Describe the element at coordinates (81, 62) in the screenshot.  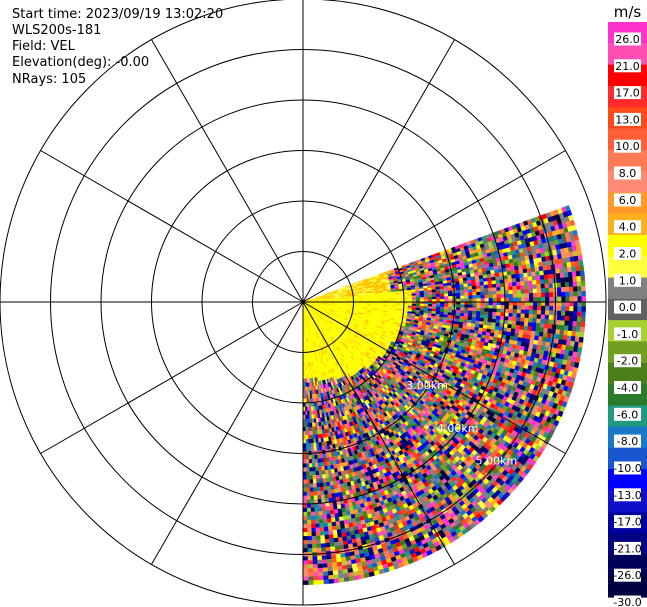
I see `elevation-label: Elevation(deg): -0.00` at that location.